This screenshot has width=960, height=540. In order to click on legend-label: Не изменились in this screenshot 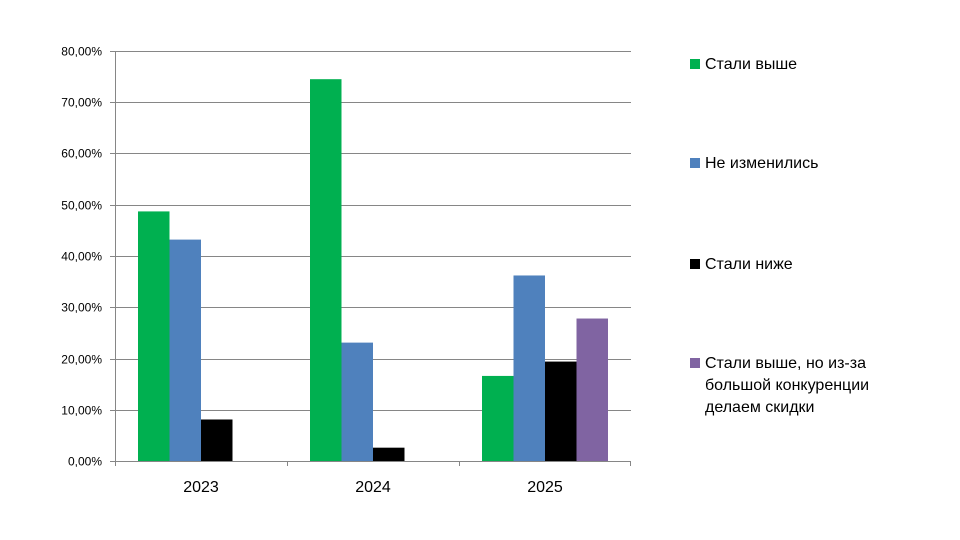, I will do `click(762, 163)`.